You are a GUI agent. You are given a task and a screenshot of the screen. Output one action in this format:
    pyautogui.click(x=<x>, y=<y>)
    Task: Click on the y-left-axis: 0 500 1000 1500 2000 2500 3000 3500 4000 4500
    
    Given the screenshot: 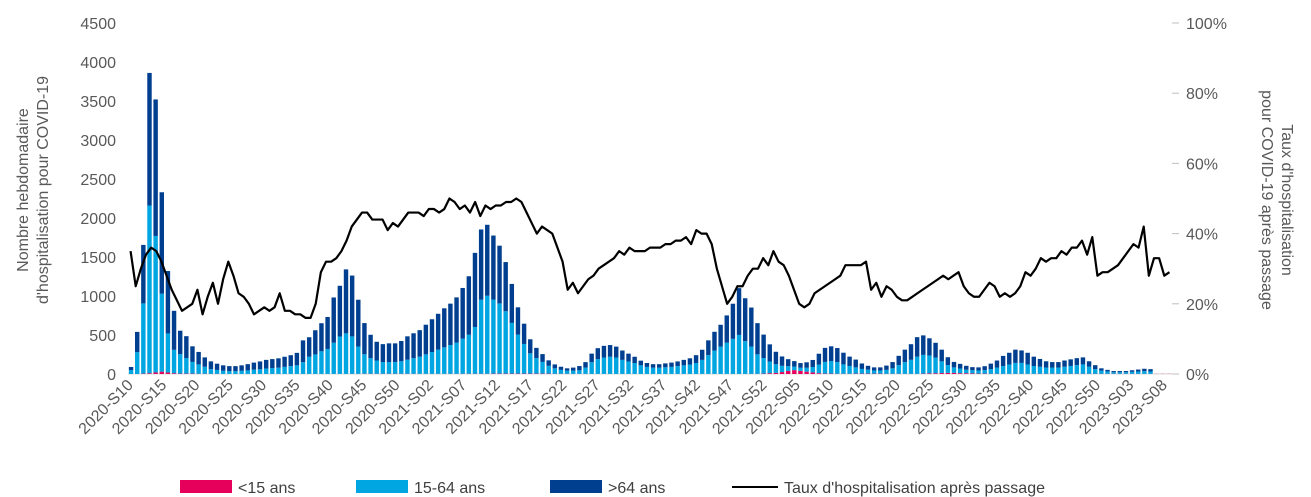 What is the action you would take?
    pyautogui.click(x=98, y=200)
    